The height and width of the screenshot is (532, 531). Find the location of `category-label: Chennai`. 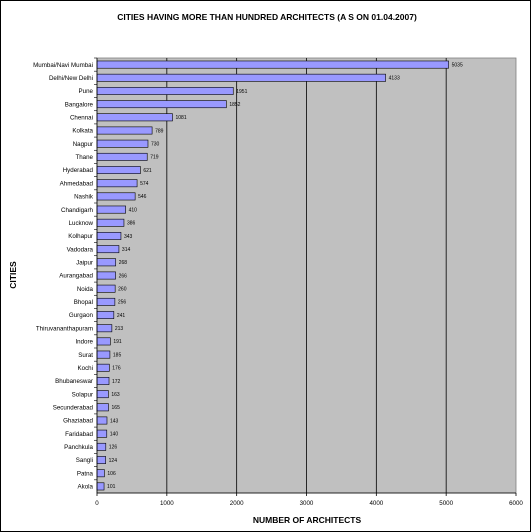

category-label: Chennai is located at coordinates (81, 118).